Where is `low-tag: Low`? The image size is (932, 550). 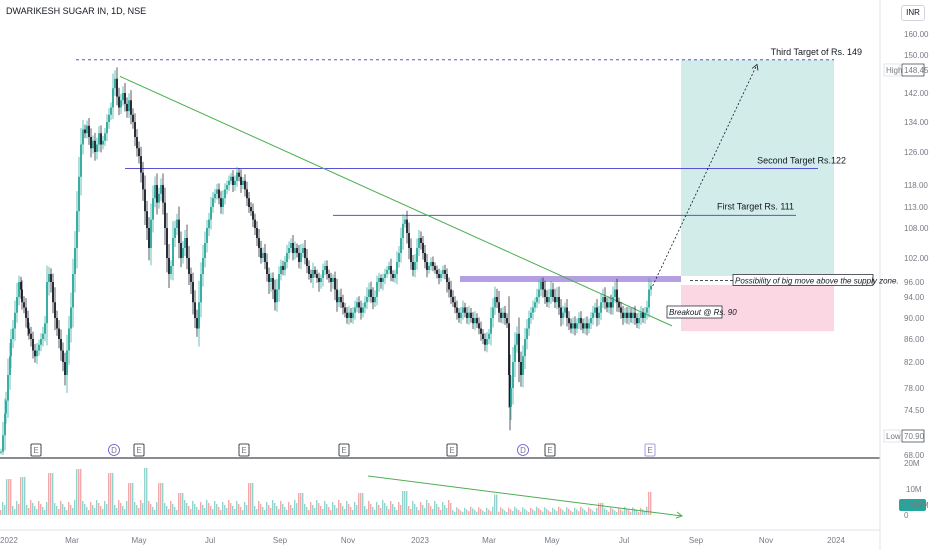 low-tag: Low is located at coordinates (893, 436).